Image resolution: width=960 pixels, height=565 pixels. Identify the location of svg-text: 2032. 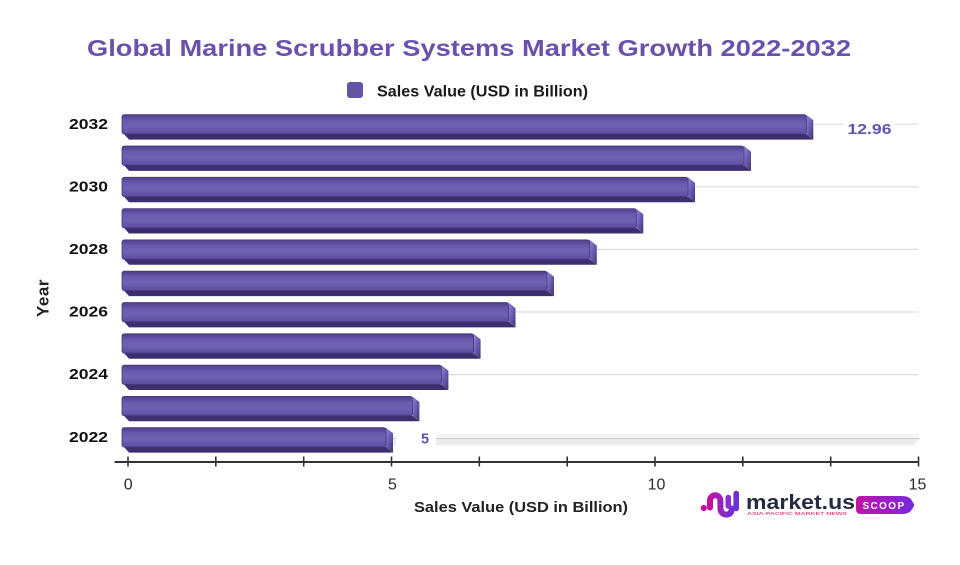
(88, 124).